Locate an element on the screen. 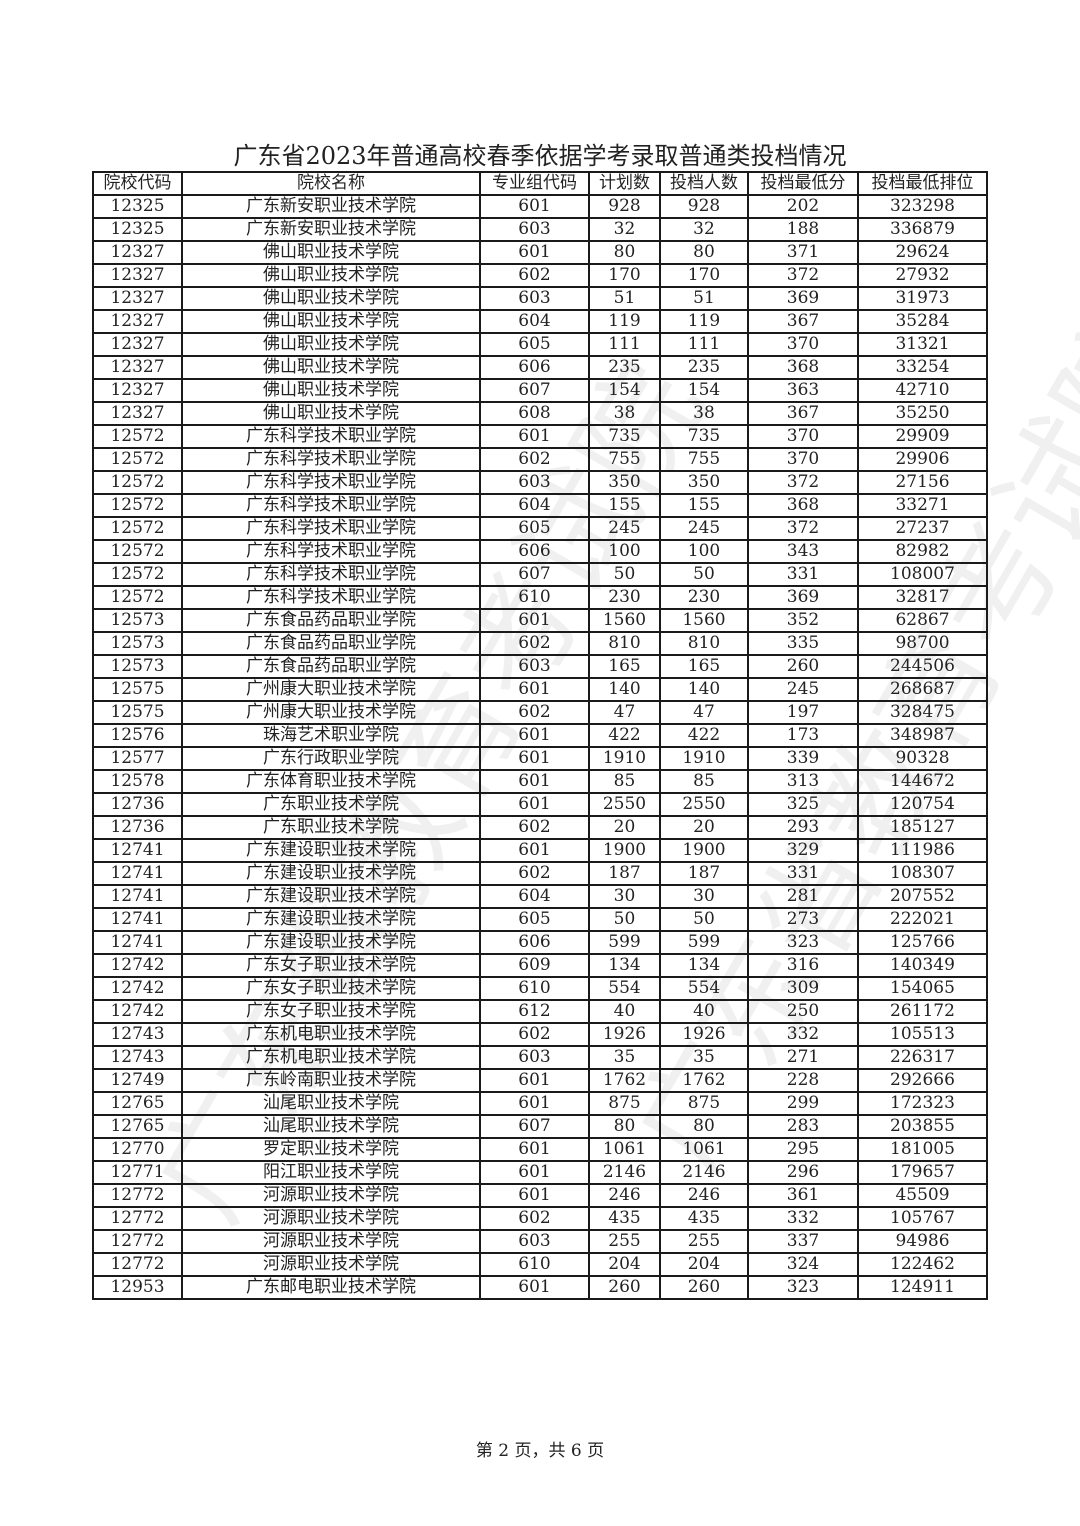  cell-min-rank: 29624 is located at coordinates (922, 252).